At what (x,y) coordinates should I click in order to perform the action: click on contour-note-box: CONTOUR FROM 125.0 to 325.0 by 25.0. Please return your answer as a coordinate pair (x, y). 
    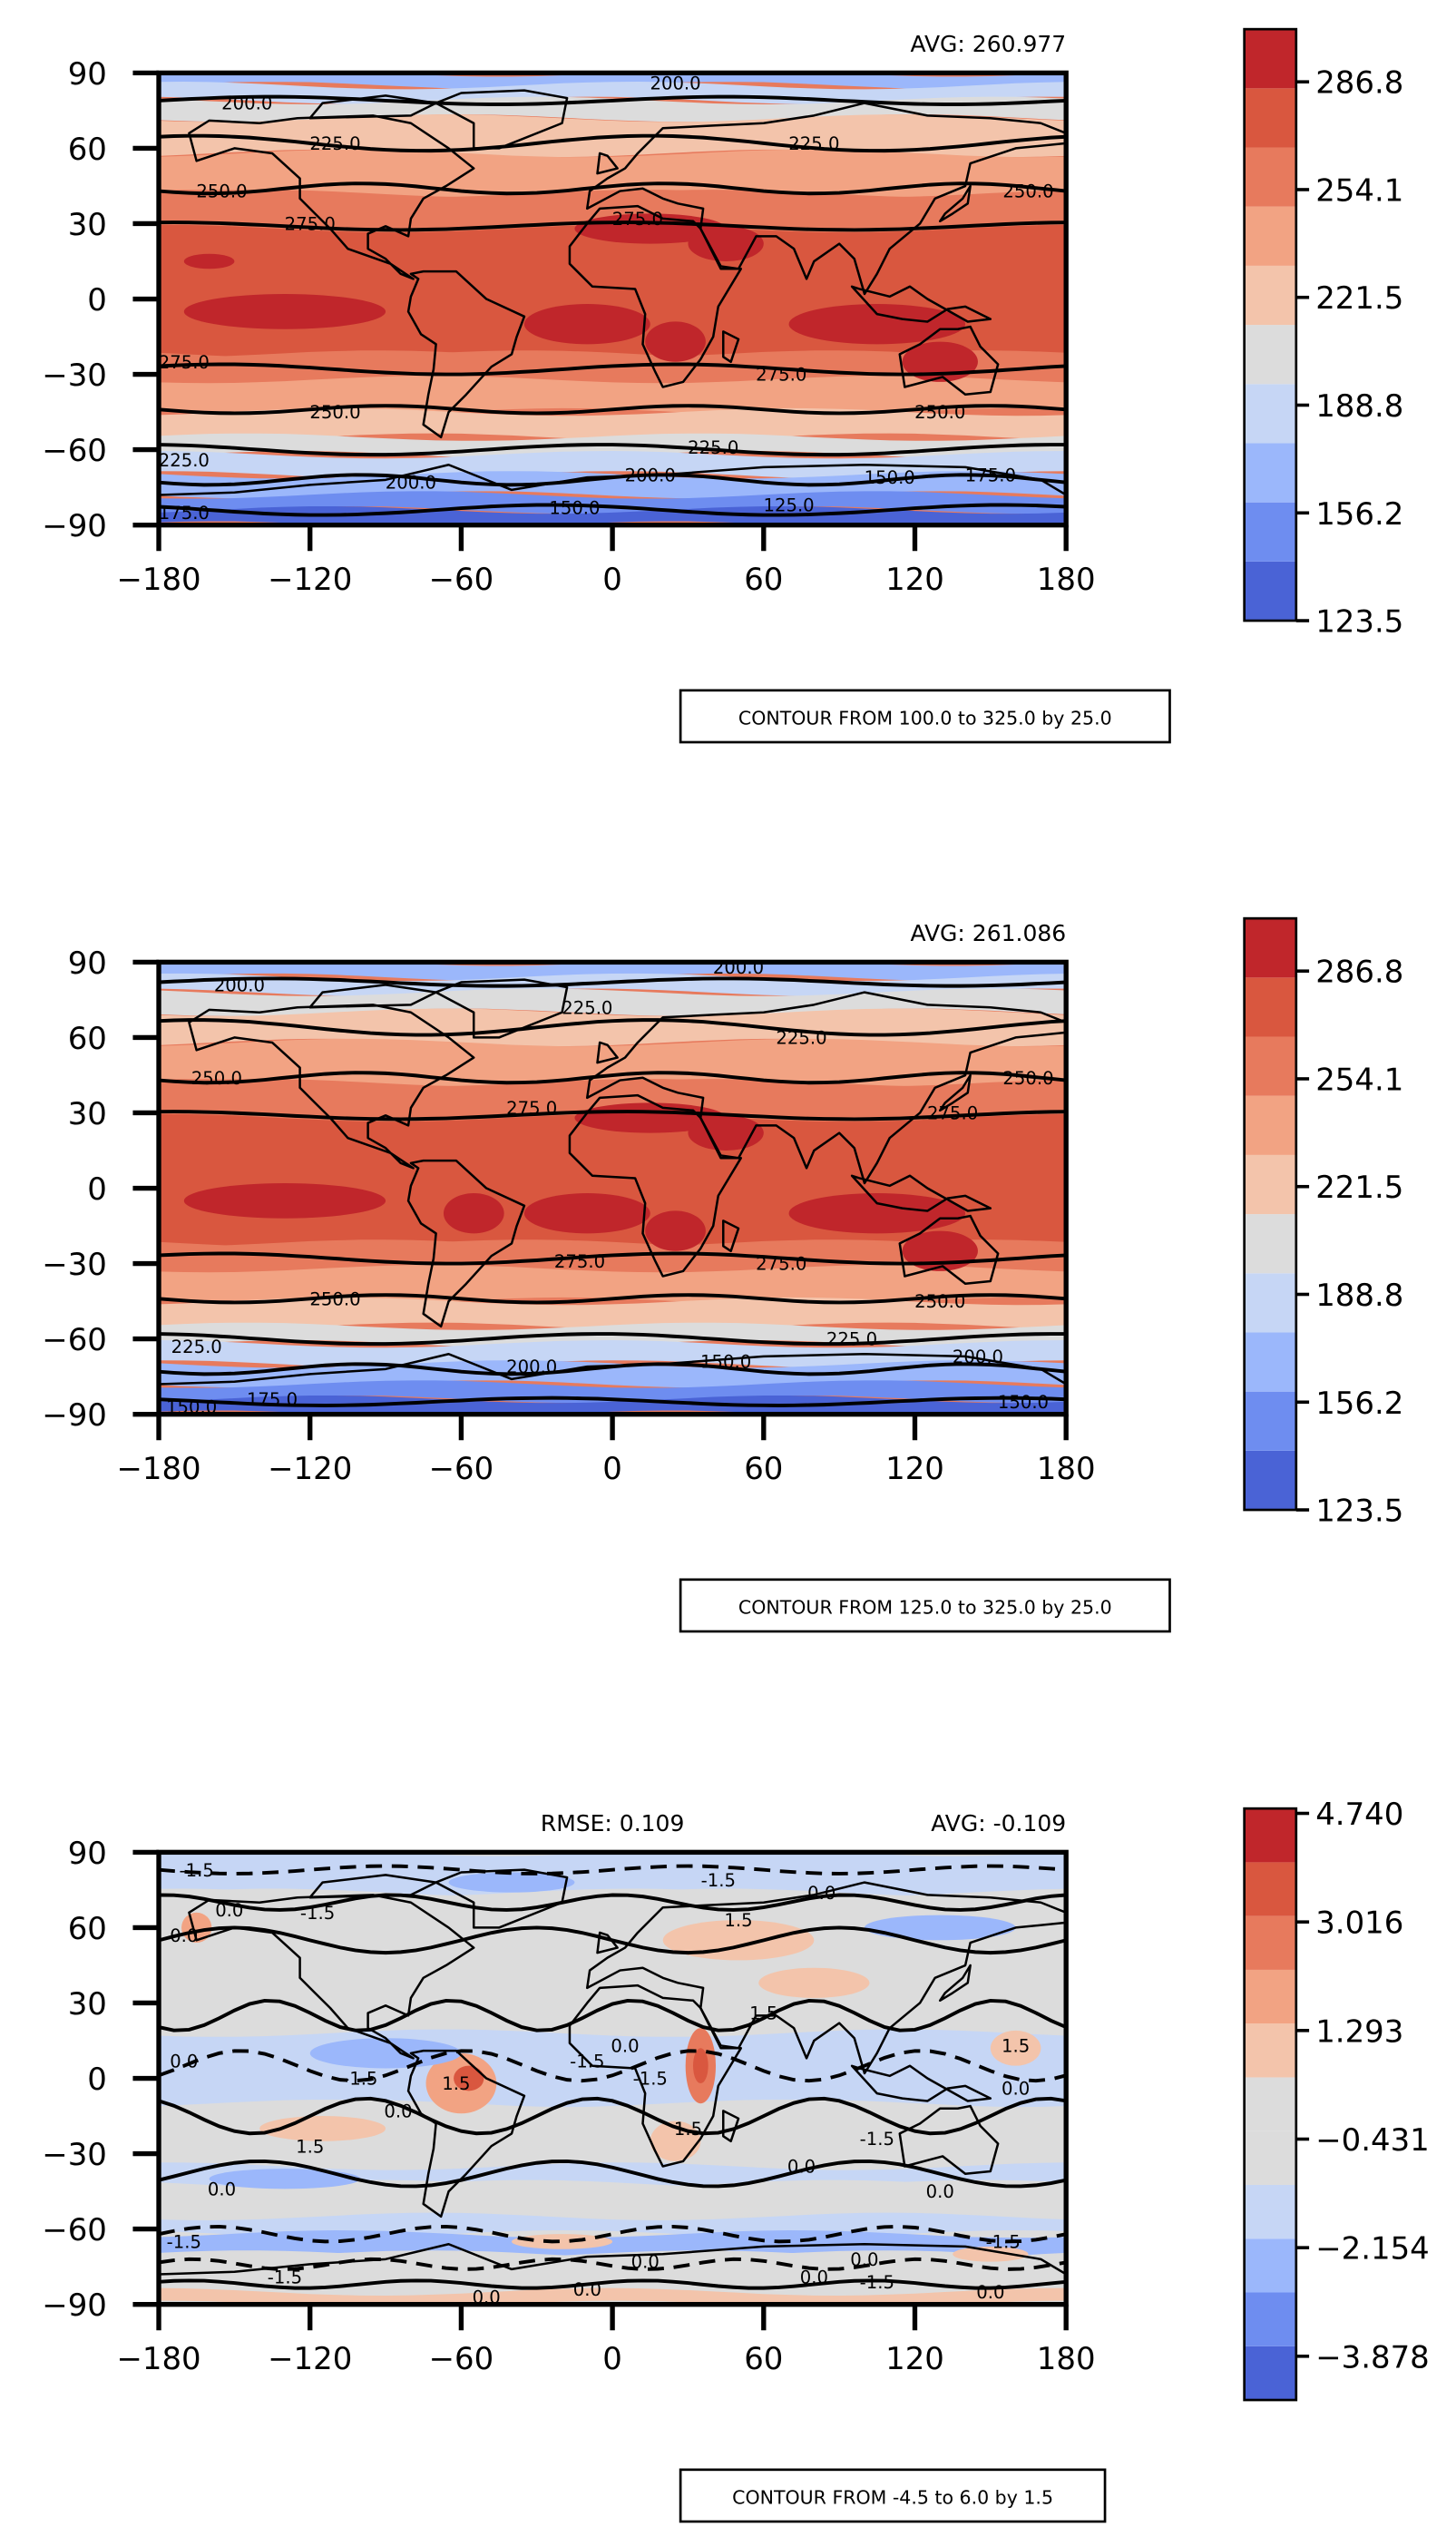
    Looking at the image, I should click on (925, 1606).